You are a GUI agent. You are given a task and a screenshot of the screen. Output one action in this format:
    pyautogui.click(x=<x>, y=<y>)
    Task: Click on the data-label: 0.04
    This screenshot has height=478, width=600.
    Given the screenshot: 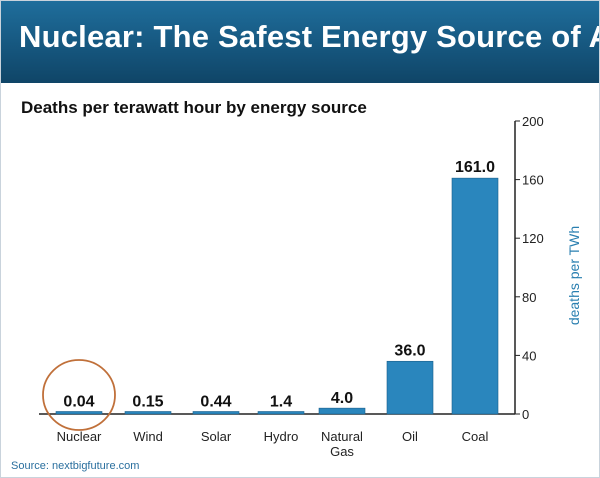 What is the action you would take?
    pyautogui.click(x=78, y=402)
    